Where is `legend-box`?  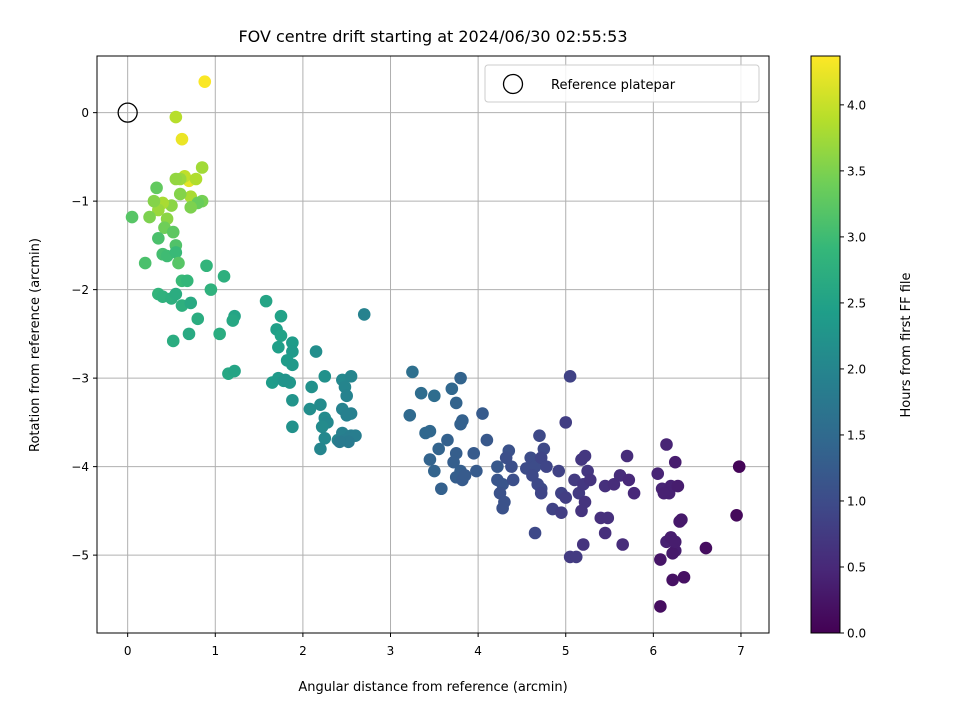 legend-box is located at coordinates (622, 83).